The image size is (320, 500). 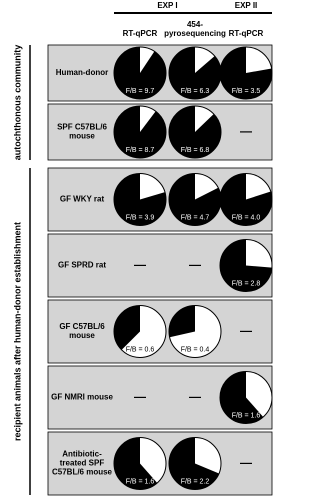 What do you see at coordinates (140, 217) in the screenshot?
I see `fb-label: F/B = 3.9` at bounding box center [140, 217].